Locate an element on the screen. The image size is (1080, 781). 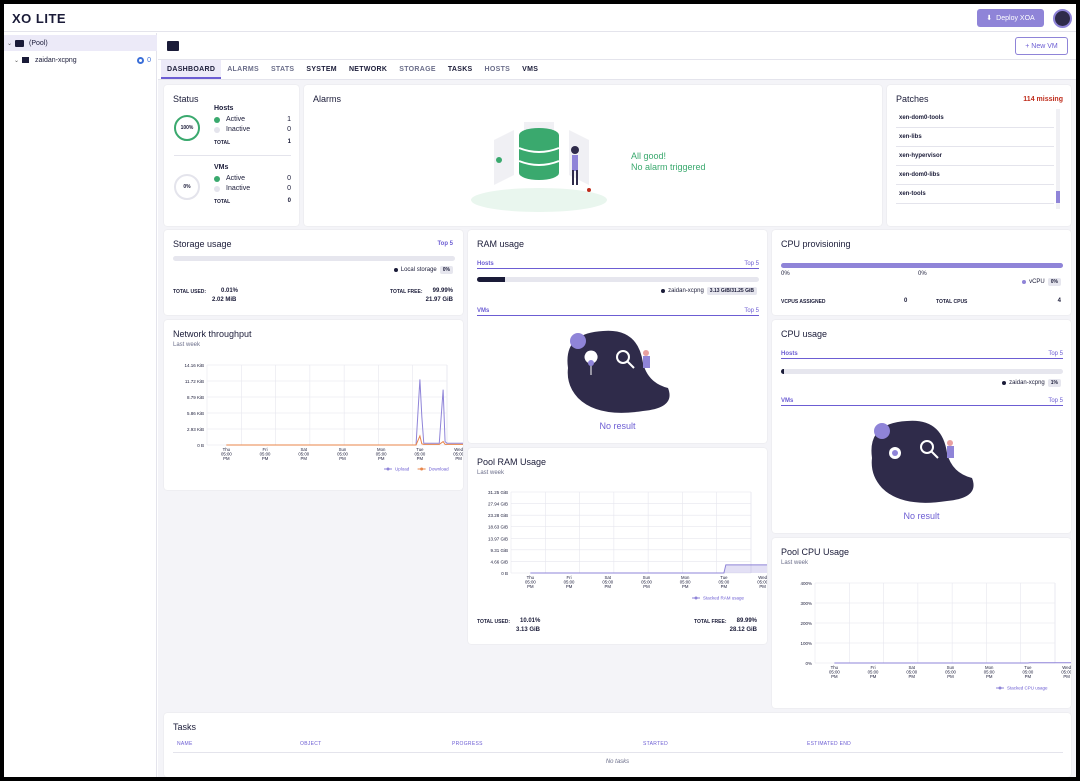
alarms-illustration is located at coordinates (539, 167).